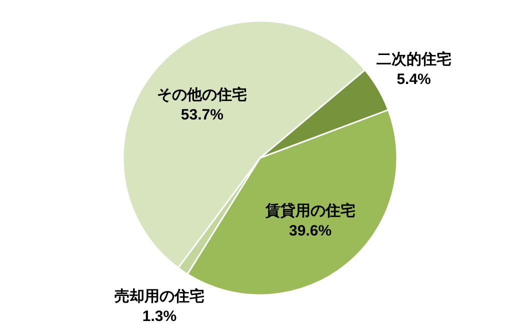 This screenshot has width=521, height=331. What do you see at coordinates (159, 317) in the screenshot?
I see `data-label: 1.3%` at bounding box center [159, 317].